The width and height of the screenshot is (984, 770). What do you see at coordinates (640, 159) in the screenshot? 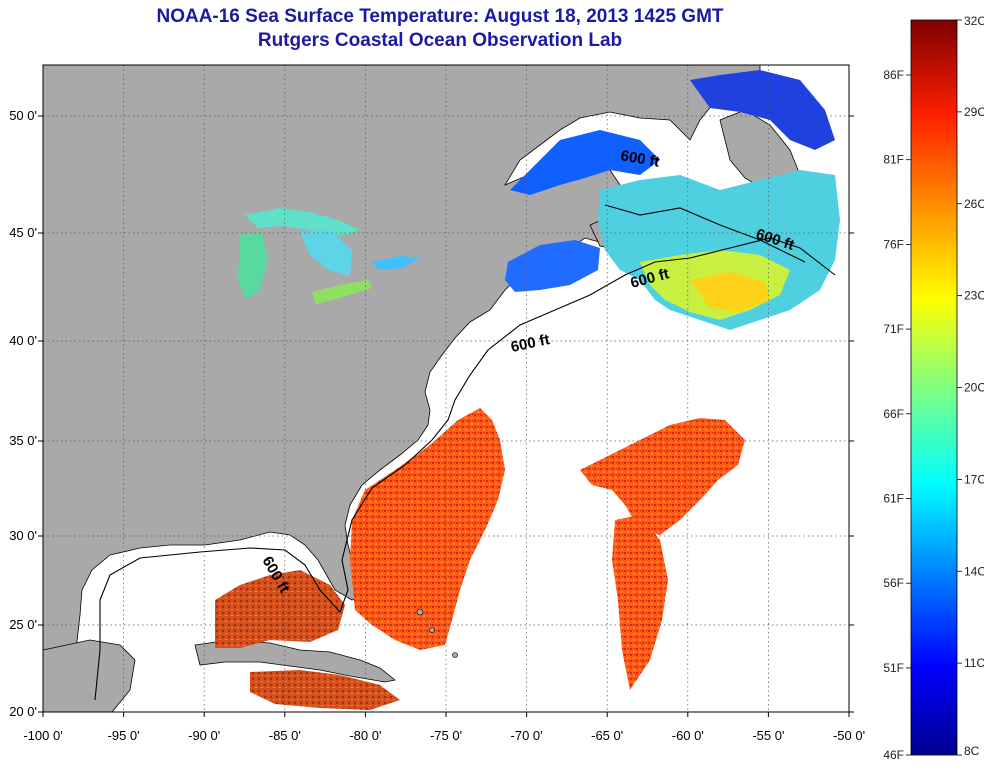
I see `contour-label-gulf-st-lawrence: 600 ft` at bounding box center [640, 159].